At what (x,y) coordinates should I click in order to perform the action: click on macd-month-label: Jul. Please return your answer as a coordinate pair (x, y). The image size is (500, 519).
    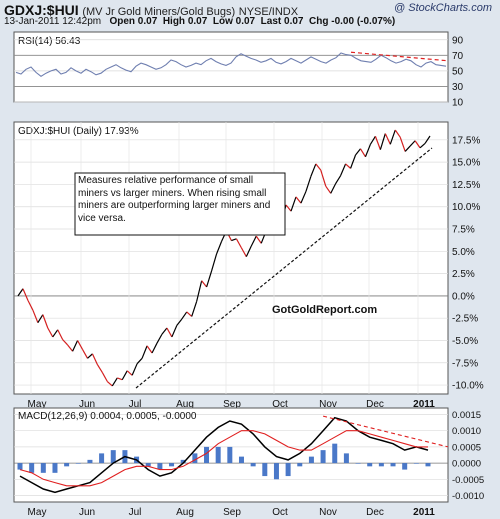
    Looking at the image, I should click on (135, 512).